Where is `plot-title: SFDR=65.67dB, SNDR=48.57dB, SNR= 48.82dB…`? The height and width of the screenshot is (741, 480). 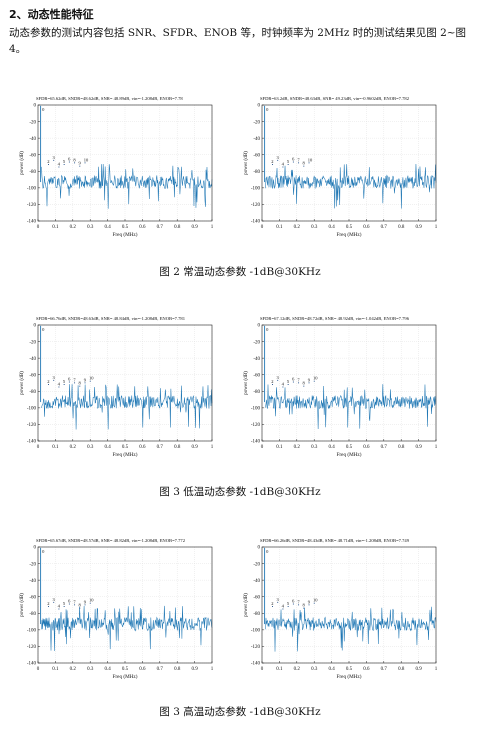 plot-title: SFDR=65.67dB, SNDR=48.57dB, SNR= 48.82dB… is located at coordinates (111, 541).